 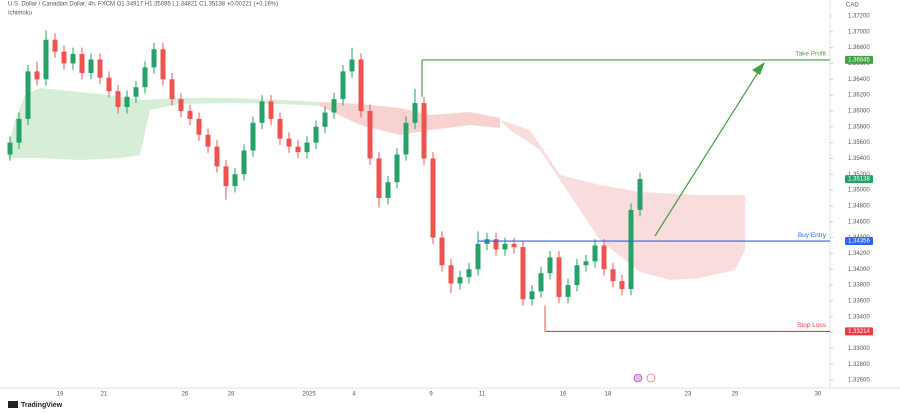 I want to click on y-tick-label: 1.36600, so click(x=859, y=64).